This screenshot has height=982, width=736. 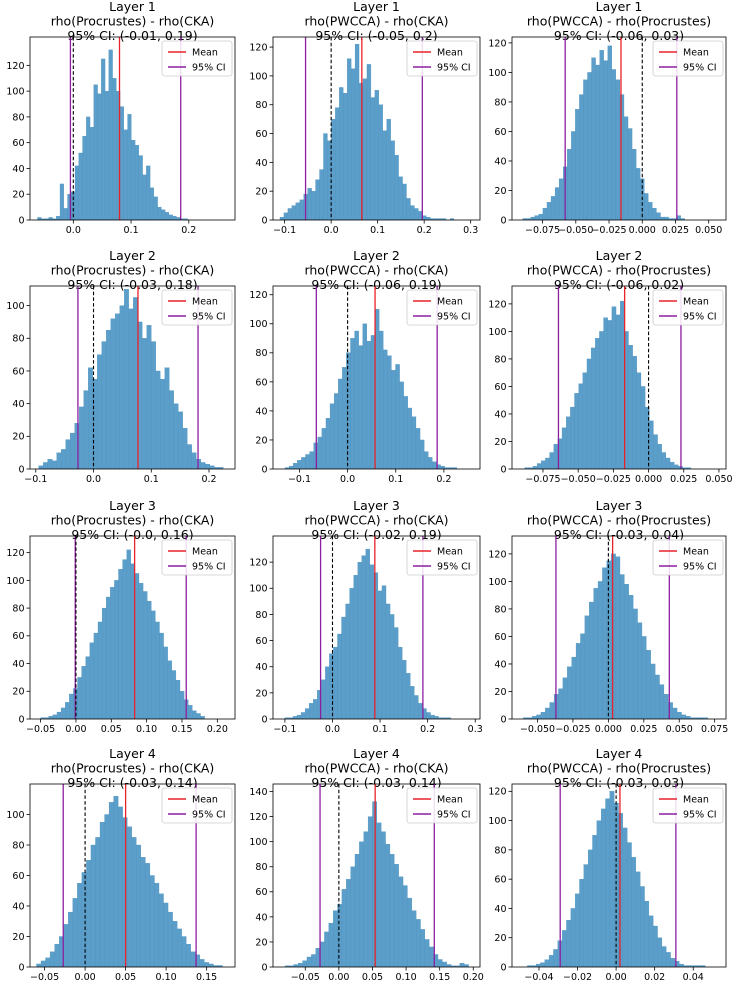 I want to click on x-tick-label: 0.3, so click(x=470, y=230).